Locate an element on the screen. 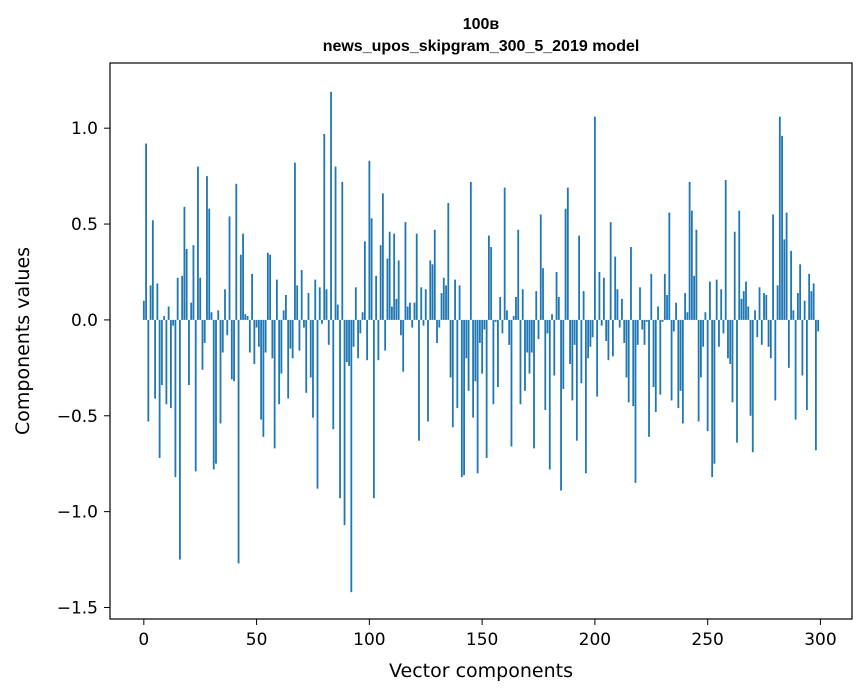 The height and width of the screenshot is (696, 867). y-axis-ticks: −1.5 −1.0 −0.5 0.0 0.5 1.0 is located at coordinates (83, 368).